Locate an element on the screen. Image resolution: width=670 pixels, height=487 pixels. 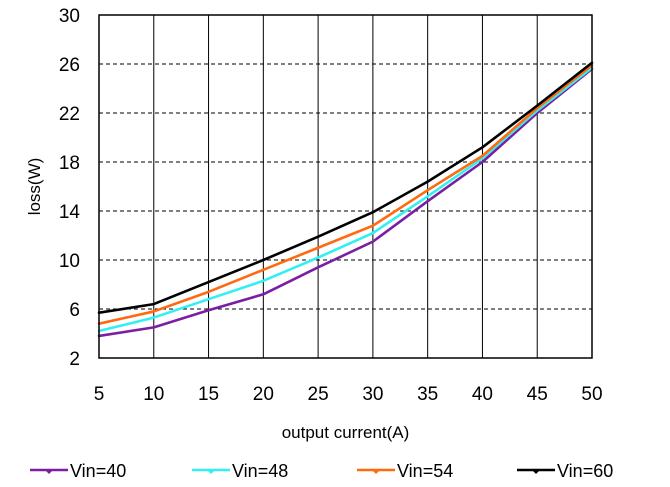
legend-label: Vin=60 is located at coordinates (585, 471).